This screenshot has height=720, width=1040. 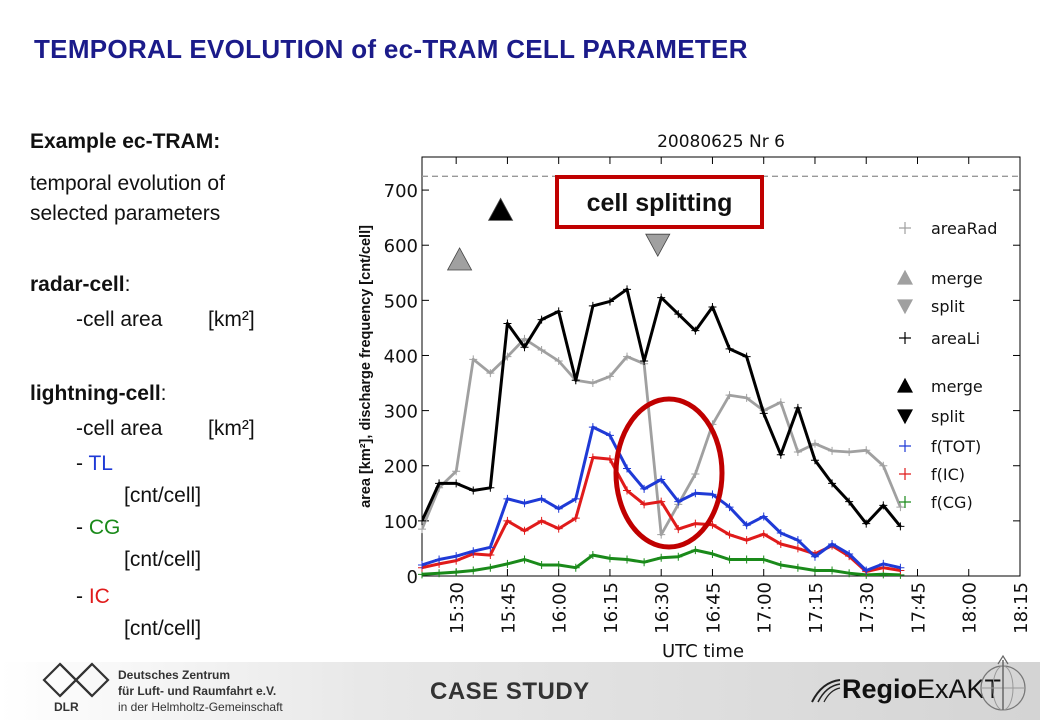 What do you see at coordinates (957, 386) in the screenshot?
I see `legend-label-4: merge` at bounding box center [957, 386].